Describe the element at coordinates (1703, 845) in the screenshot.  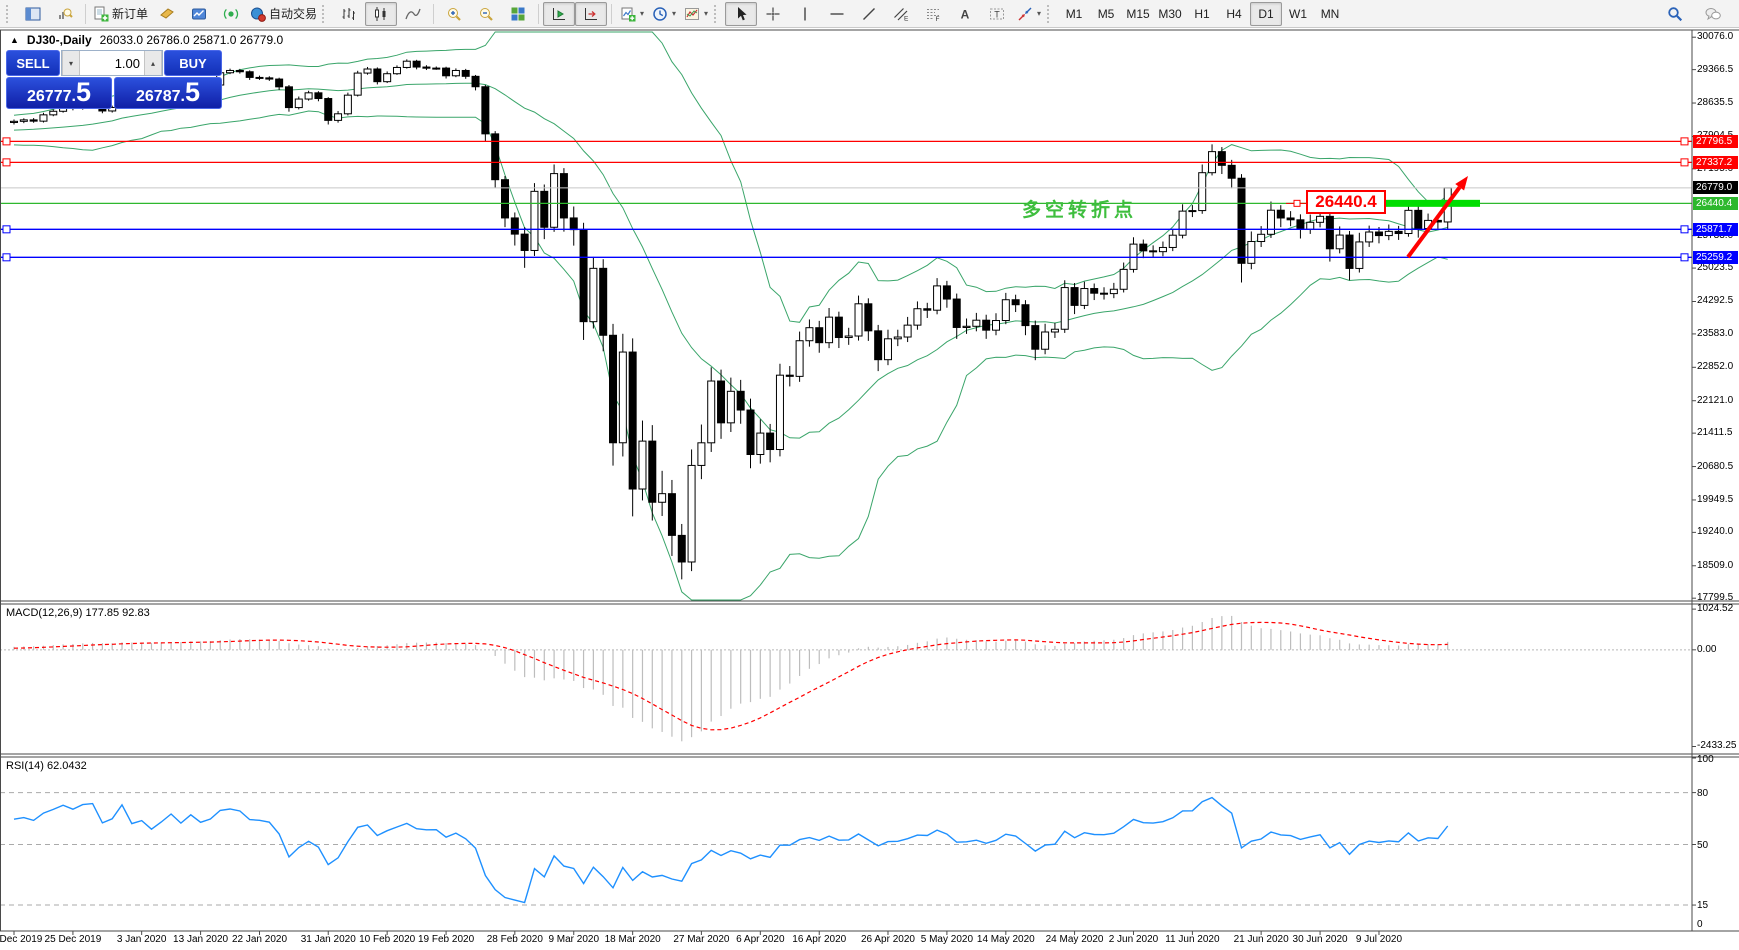
I see `rsi-axis-tick: 50` at that location.